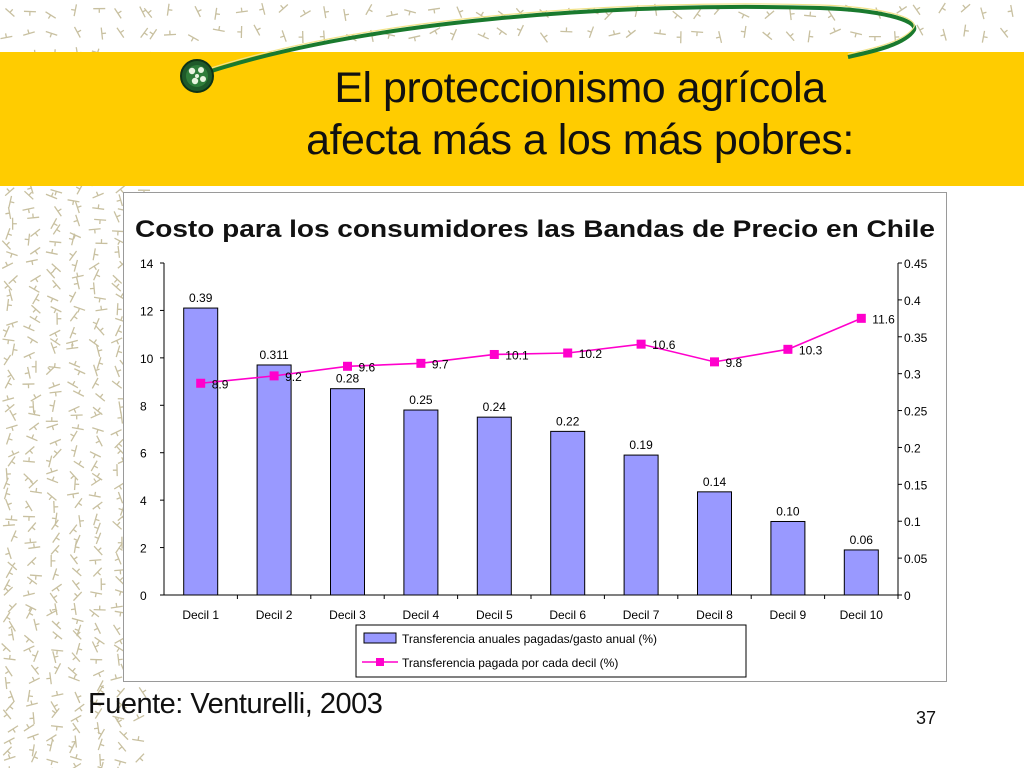 The height and width of the screenshot is (768, 1024). What do you see at coordinates (143, 596) in the screenshot?
I see `left-tick-label: 0` at bounding box center [143, 596].